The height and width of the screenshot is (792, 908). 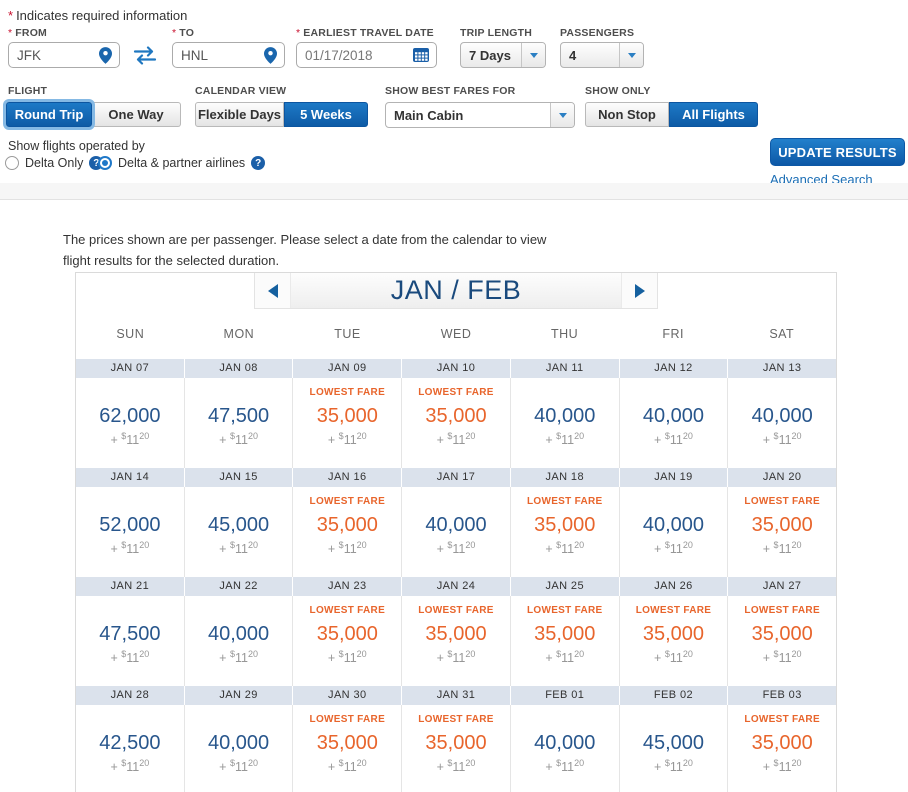 What do you see at coordinates (239, 586) in the screenshot?
I see `date-label: JAN 22` at bounding box center [239, 586].